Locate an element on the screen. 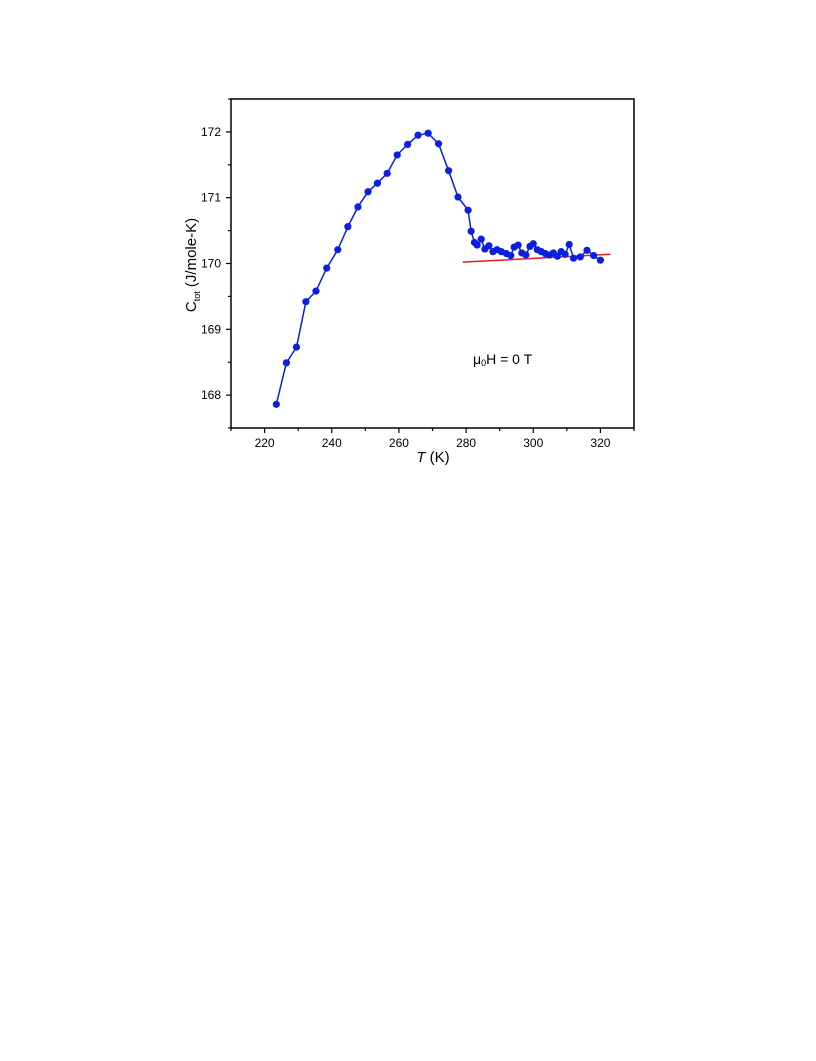  x-tick-label: 240 is located at coordinates (332, 443).